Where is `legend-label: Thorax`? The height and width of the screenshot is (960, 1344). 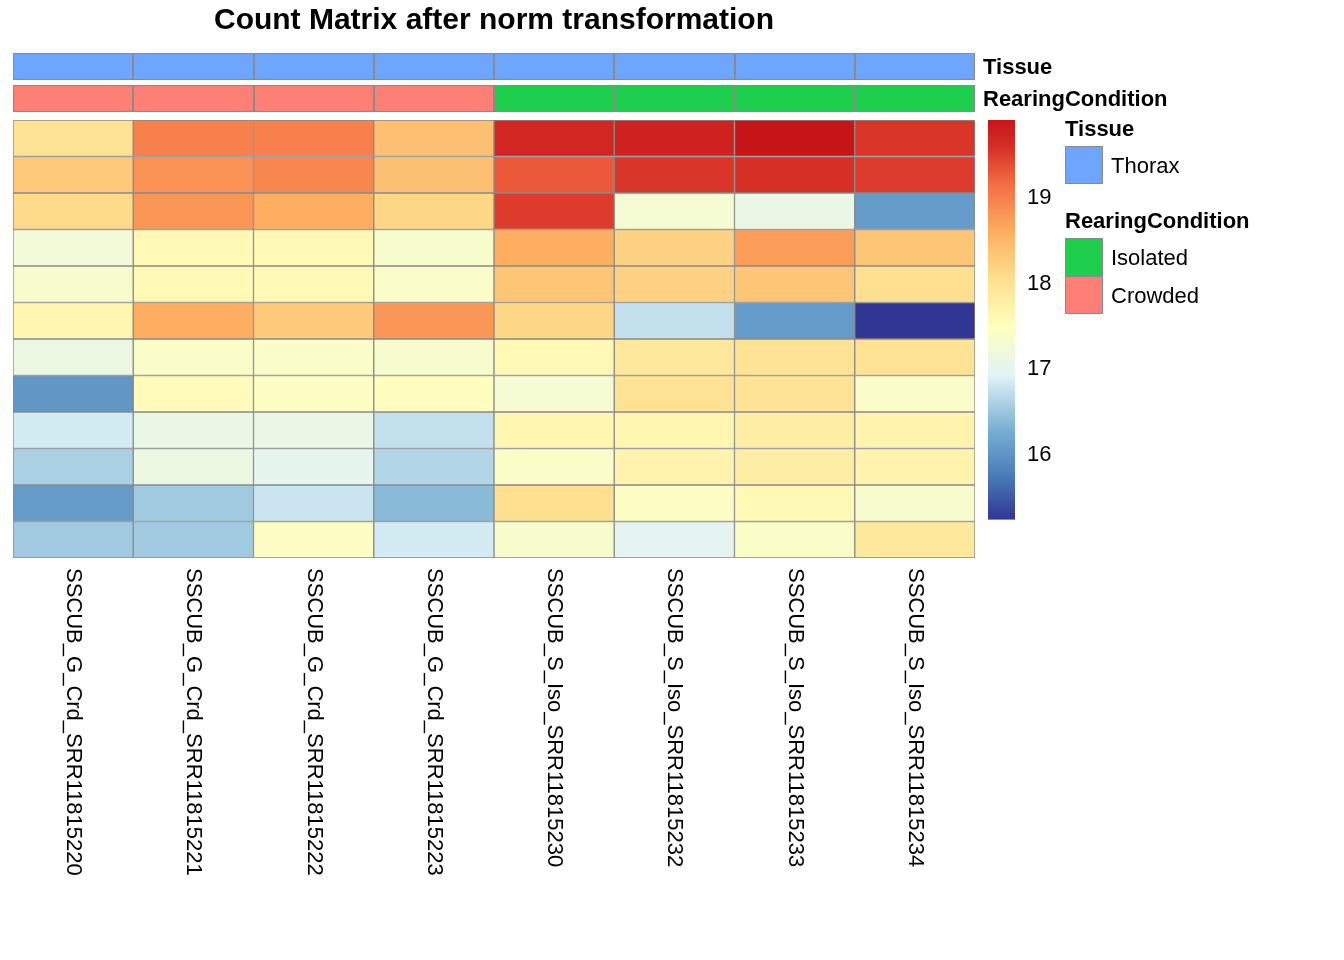
legend-label: Thorax is located at coordinates (1145, 166).